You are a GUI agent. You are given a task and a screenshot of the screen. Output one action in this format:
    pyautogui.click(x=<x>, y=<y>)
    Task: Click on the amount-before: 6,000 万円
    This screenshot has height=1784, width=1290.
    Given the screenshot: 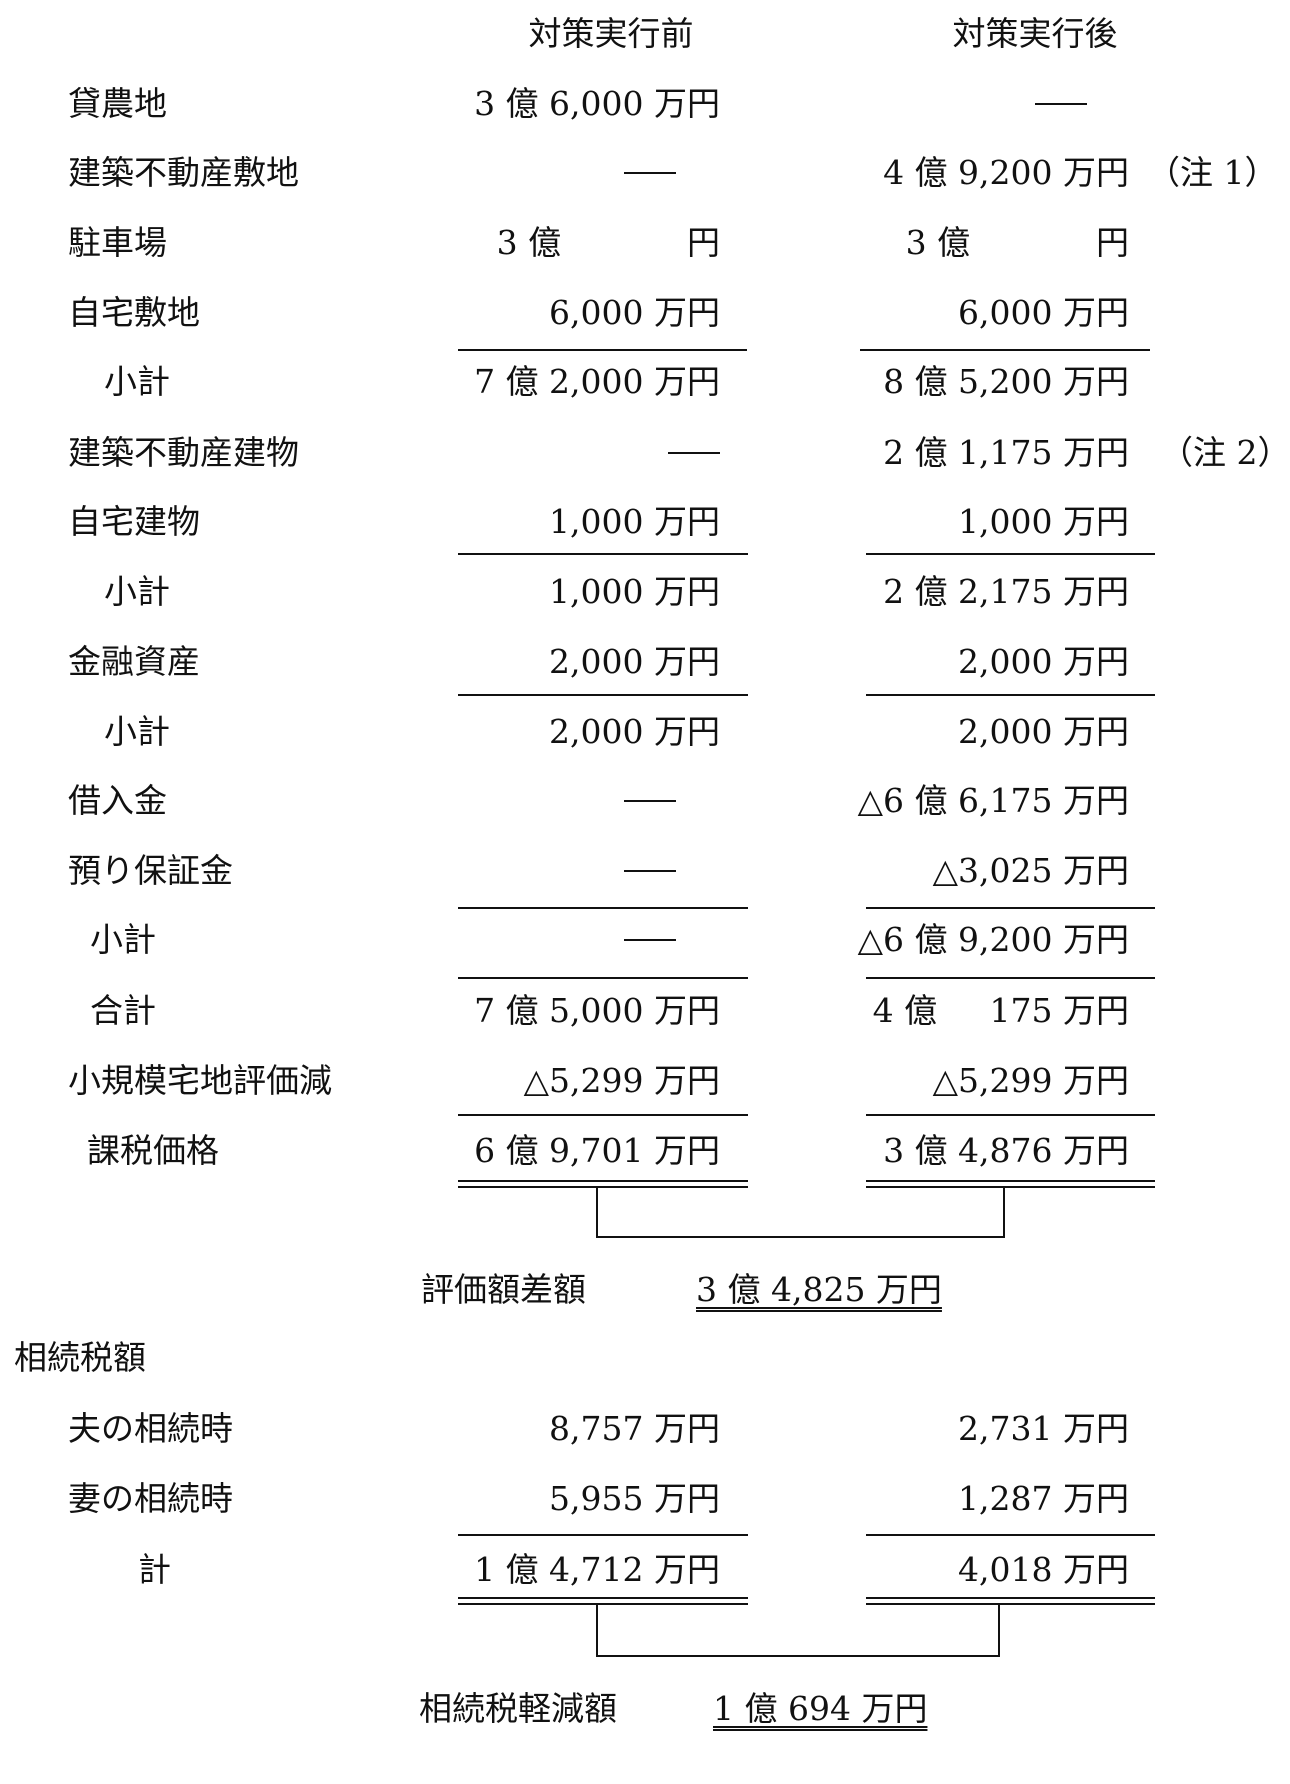 What is the action you would take?
    pyautogui.click(x=634, y=312)
    